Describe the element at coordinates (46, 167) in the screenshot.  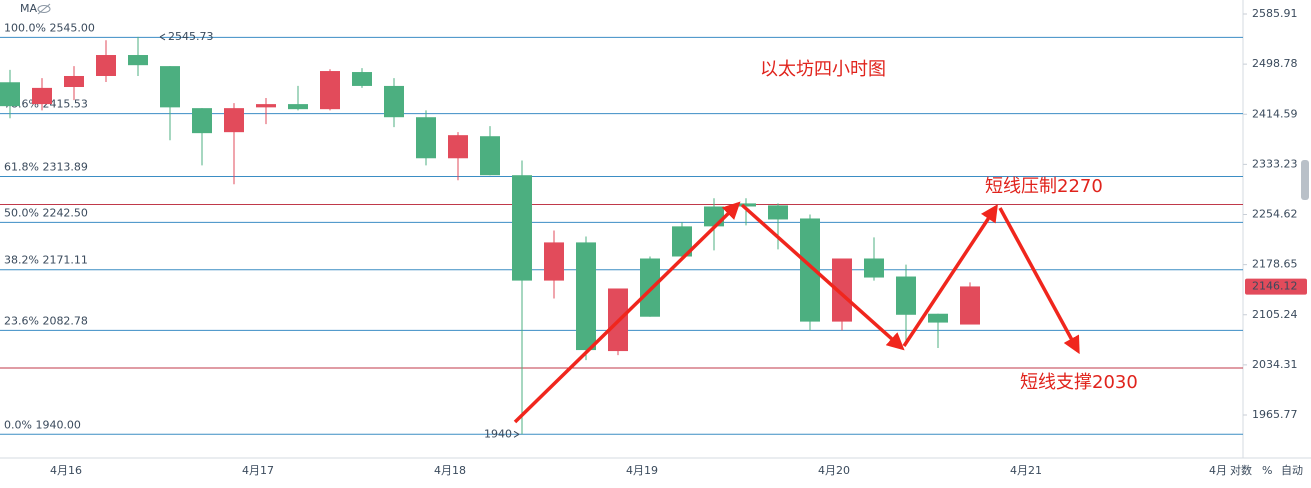
I see `fib-label: 61.8% 2313.89` at that location.